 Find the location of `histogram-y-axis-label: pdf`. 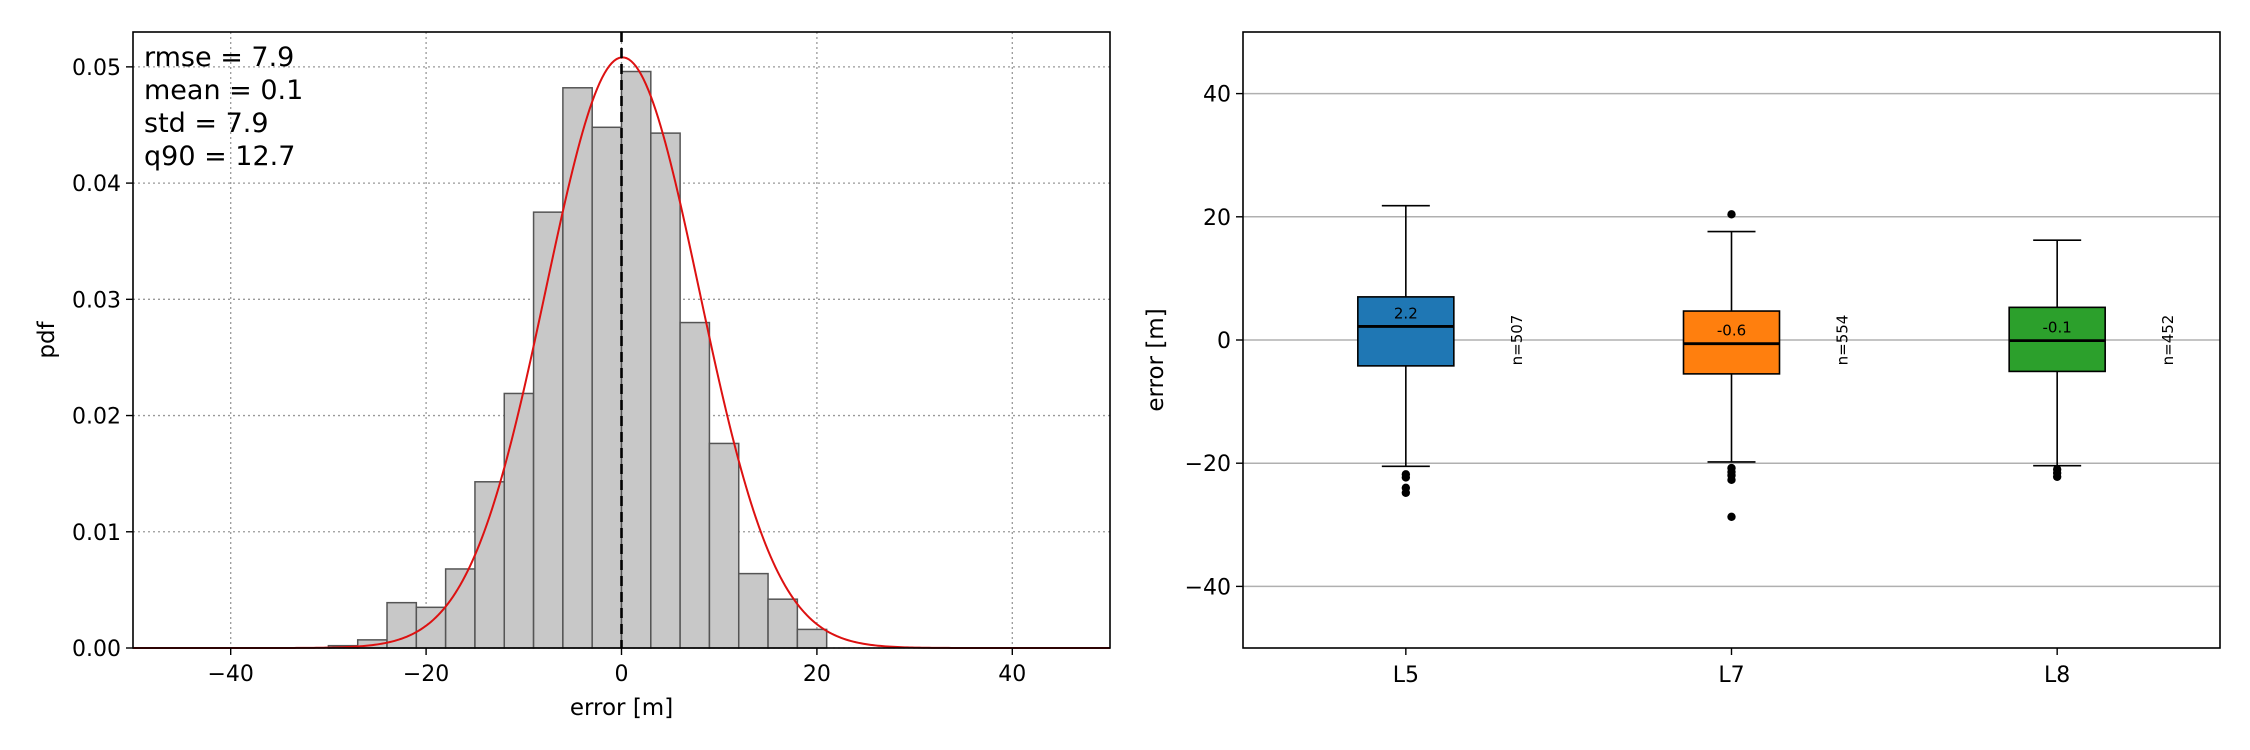

histogram-y-axis-label: pdf is located at coordinates (47, 339).